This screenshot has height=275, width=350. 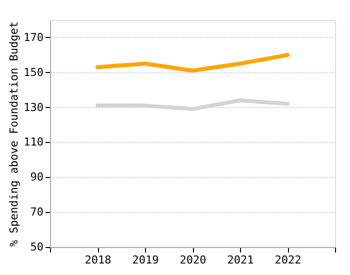 What do you see at coordinates (37, 177) in the screenshot?
I see `y-tick-label: 90` at bounding box center [37, 177].